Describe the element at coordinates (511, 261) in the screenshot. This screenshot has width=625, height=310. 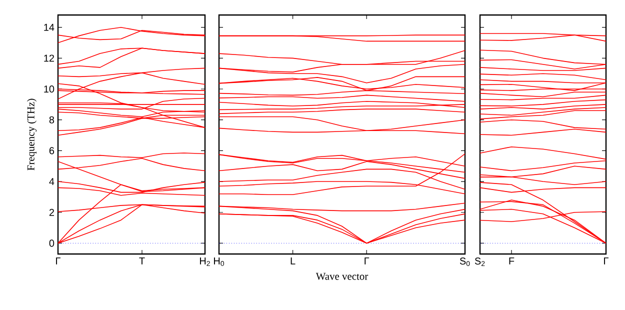
I see `x-tick-label: F` at that location.